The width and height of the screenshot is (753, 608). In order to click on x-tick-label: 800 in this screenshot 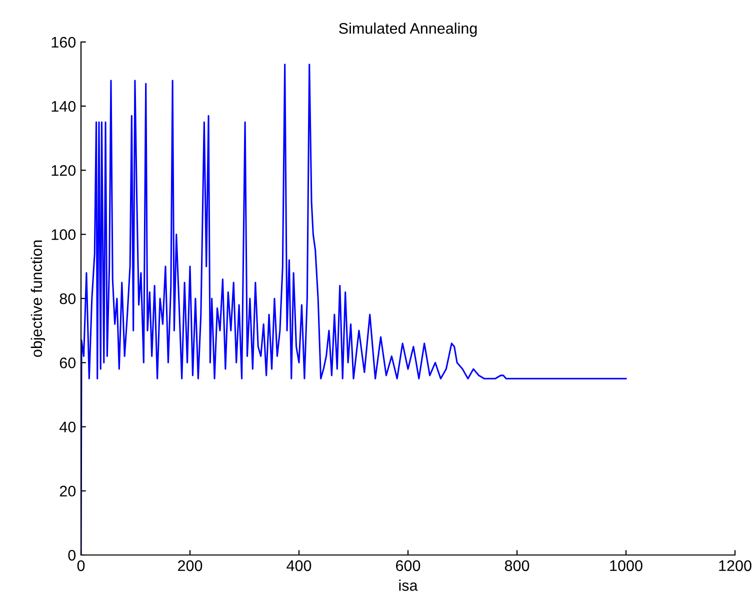, I will do `click(517, 566)`.